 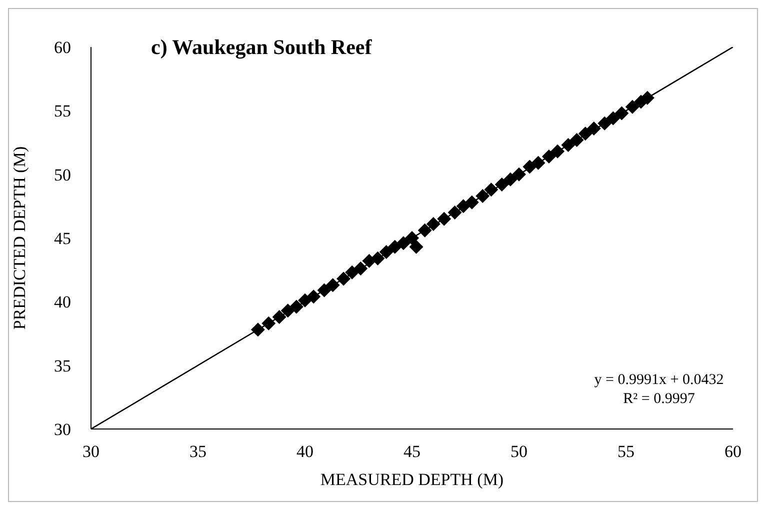 What do you see at coordinates (62, 366) in the screenshot?
I see `y-tick-label: 35` at bounding box center [62, 366].